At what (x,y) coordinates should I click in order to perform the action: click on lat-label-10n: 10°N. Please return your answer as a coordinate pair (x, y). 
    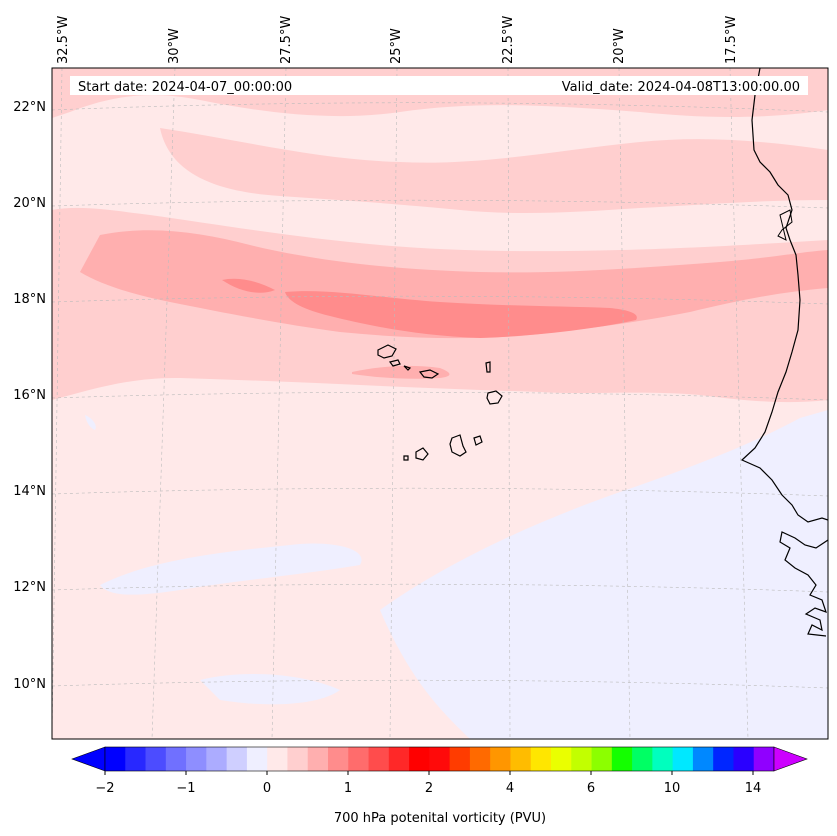
    Looking at the image, I should click on (29, 684).